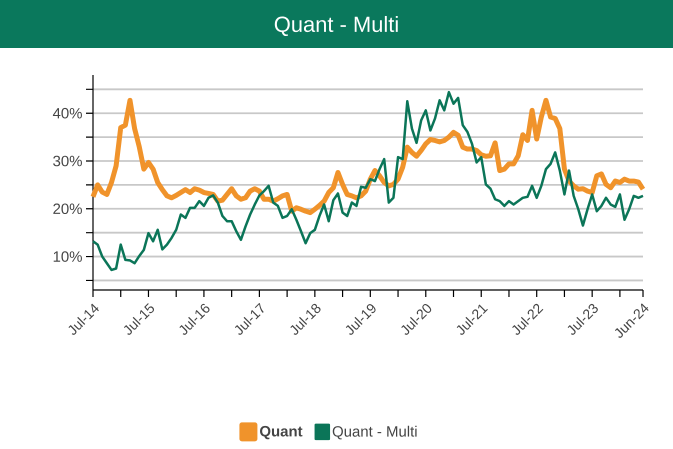 The width and height of the screenshot is (673, 449). Describe the element at coordinates (67, 208) in the screenshot. I see `y-tick-label: 20%` at that location.